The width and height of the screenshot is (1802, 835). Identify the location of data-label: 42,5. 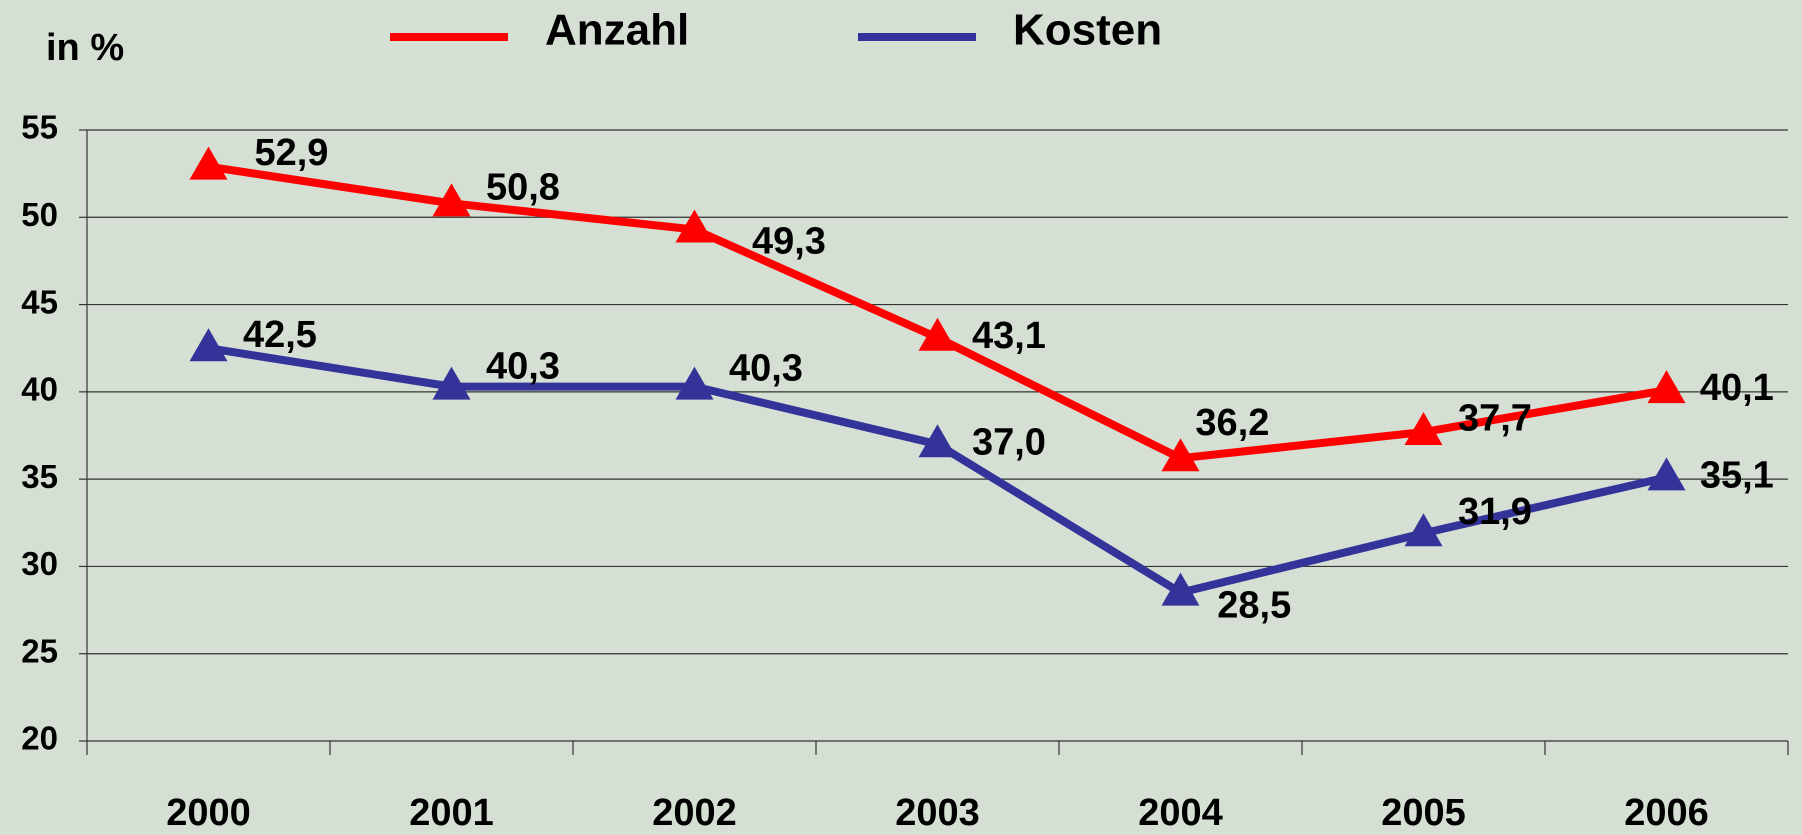
(280, 335).